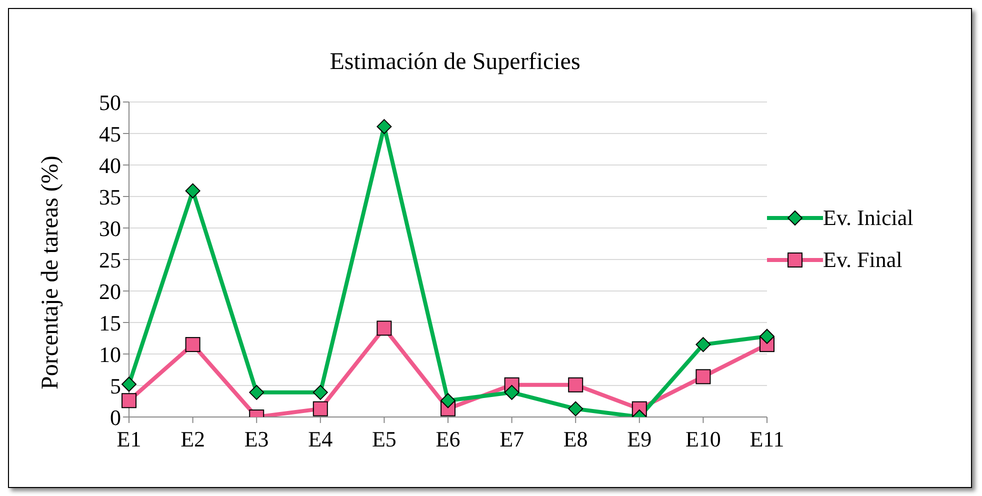 The image size is (982, 496). I want to click on x-tick-label: E9, so click(639, 439).